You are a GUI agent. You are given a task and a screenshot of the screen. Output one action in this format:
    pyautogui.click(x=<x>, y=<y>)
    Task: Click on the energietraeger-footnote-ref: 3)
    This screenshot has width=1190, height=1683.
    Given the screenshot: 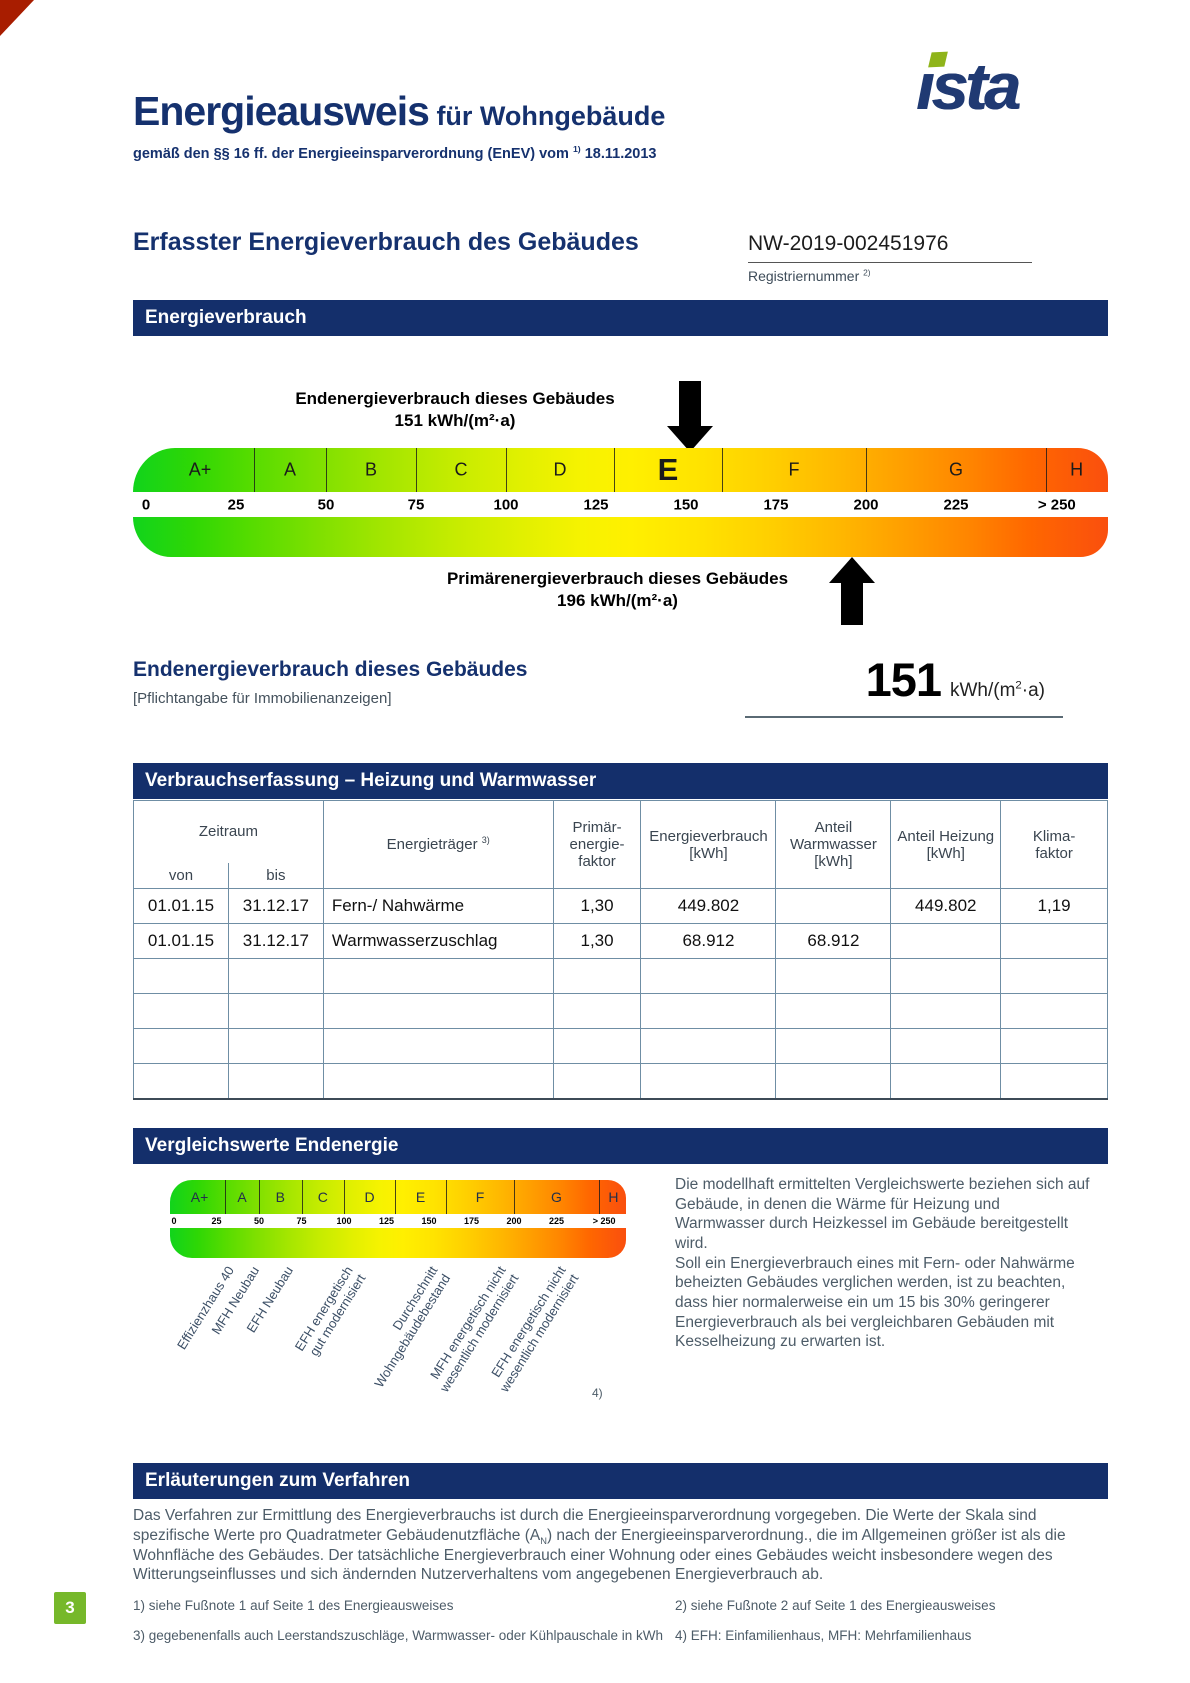 What is the action you would take?
    pyautogui.click(x=485, y=840)
    